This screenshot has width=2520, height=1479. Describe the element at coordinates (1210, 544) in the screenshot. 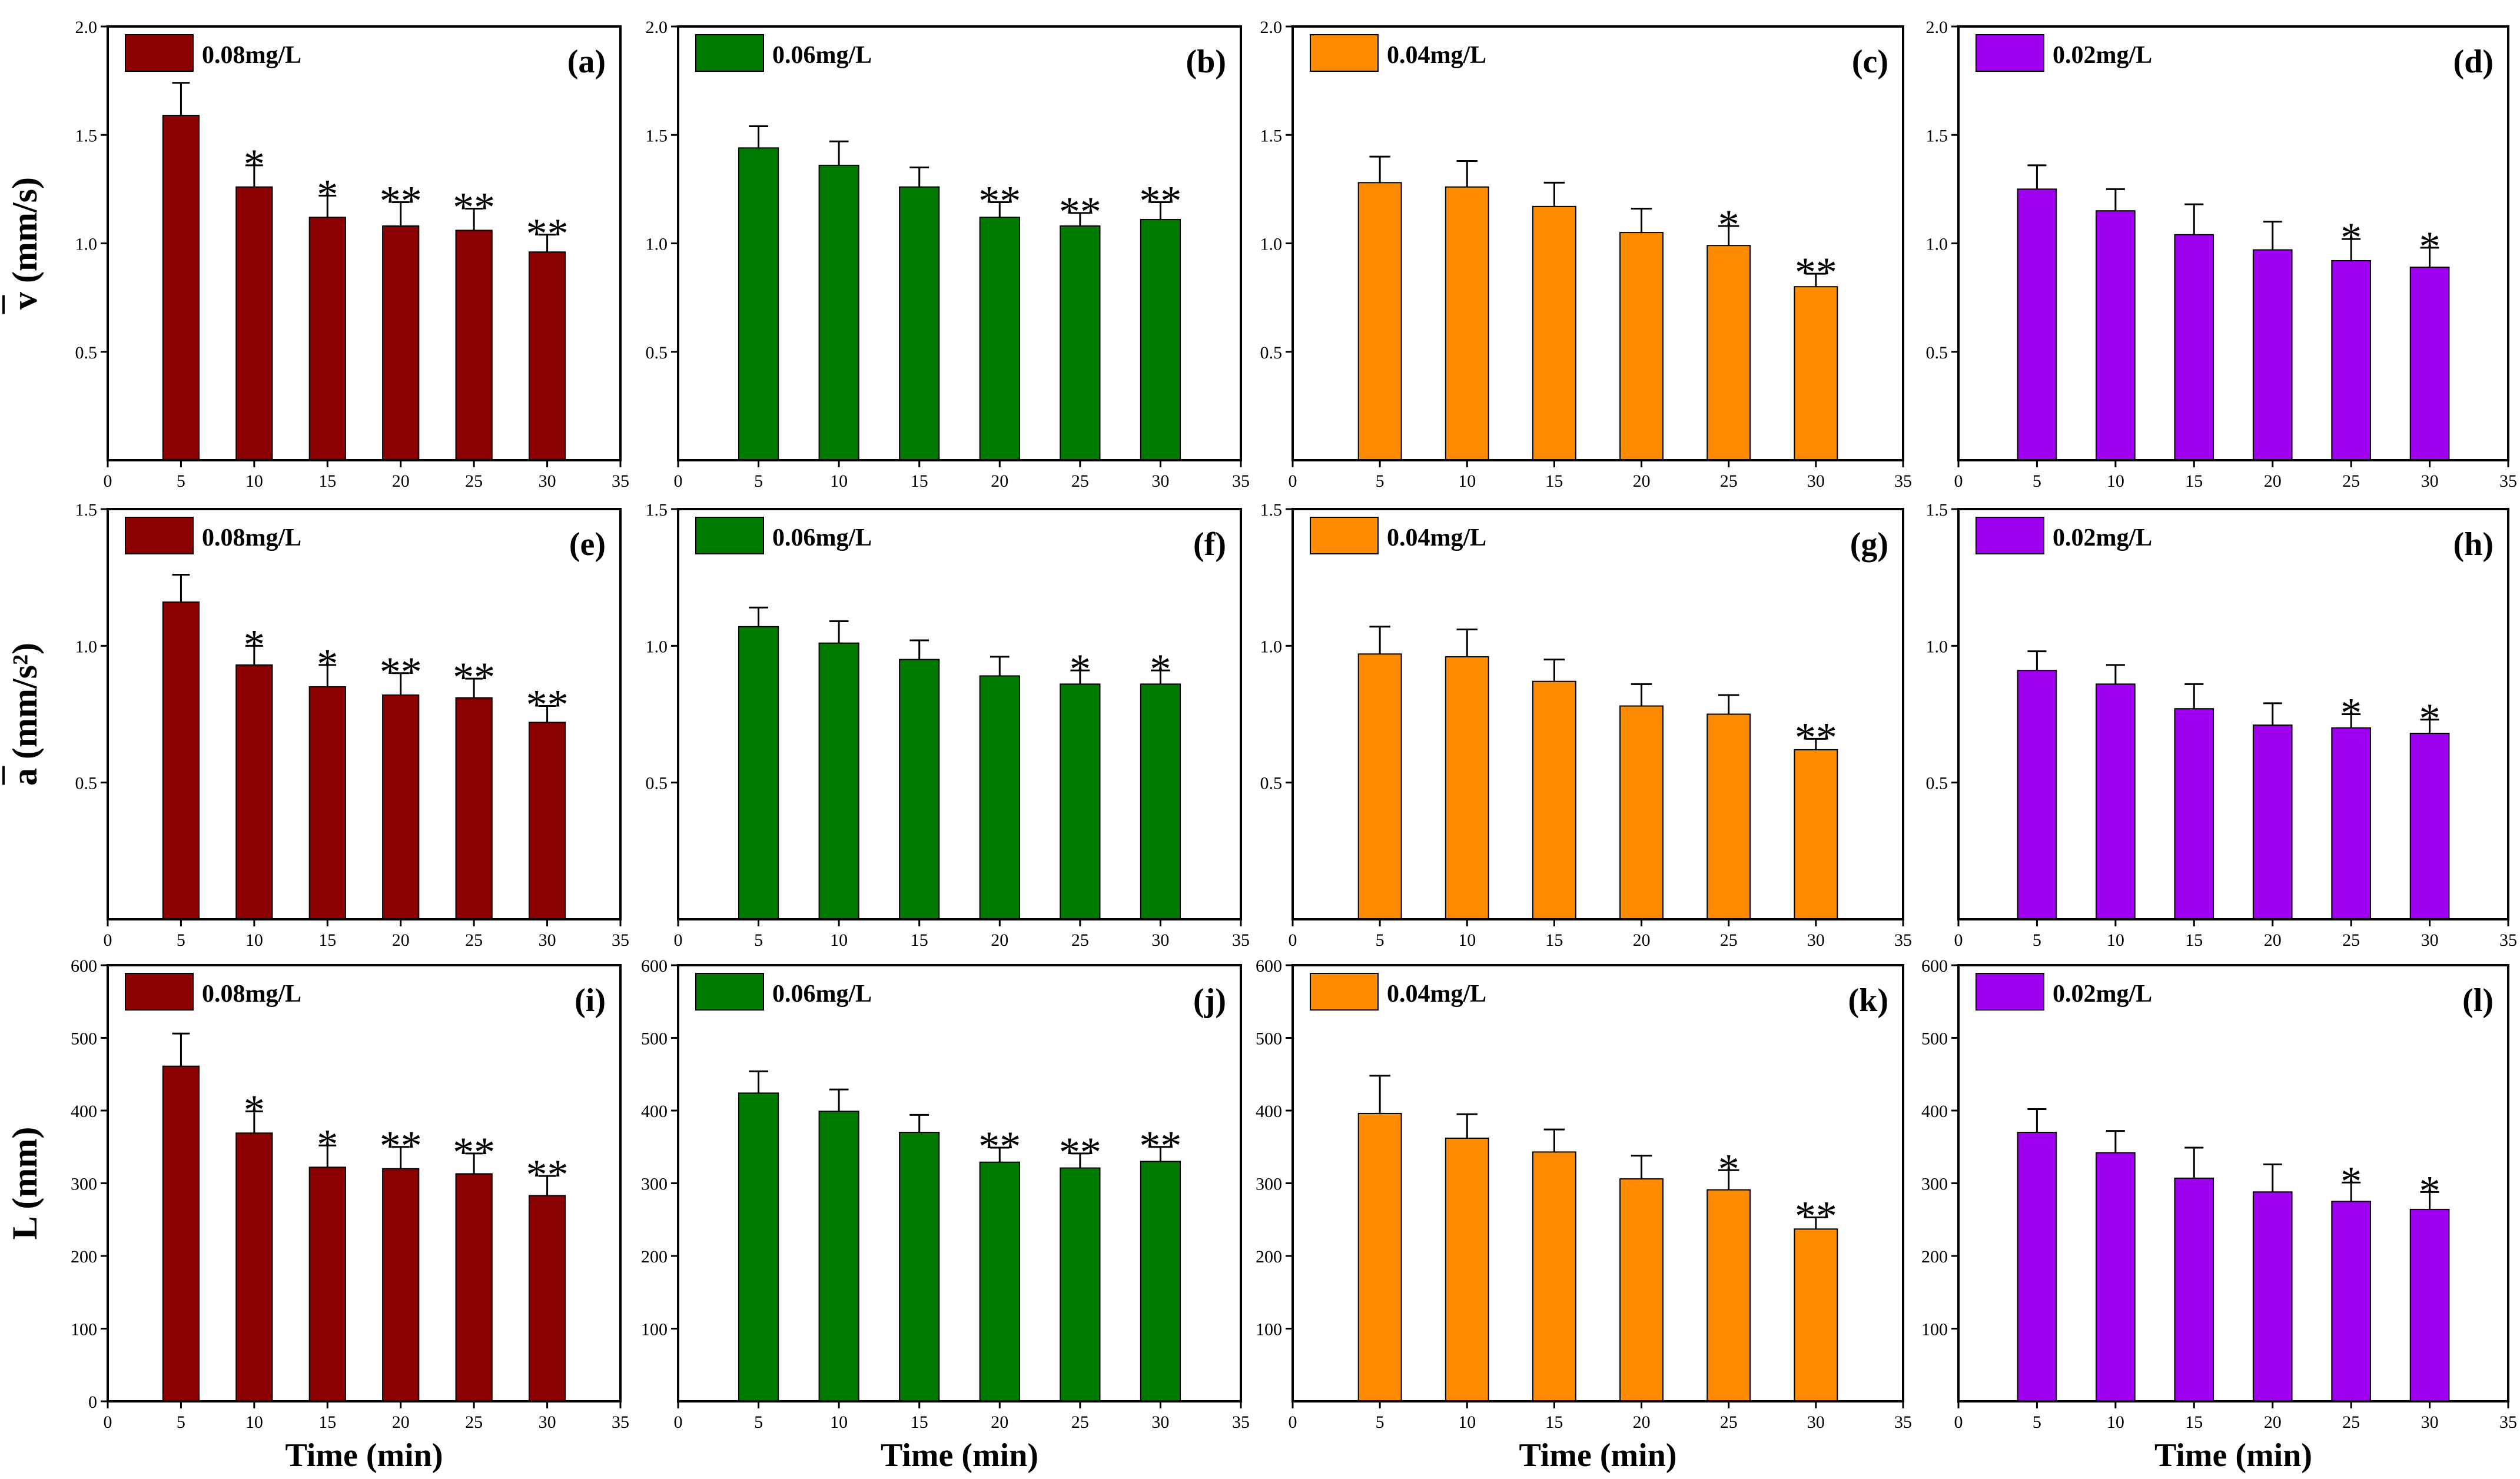

I see `panel-letter: (f)` at that location.